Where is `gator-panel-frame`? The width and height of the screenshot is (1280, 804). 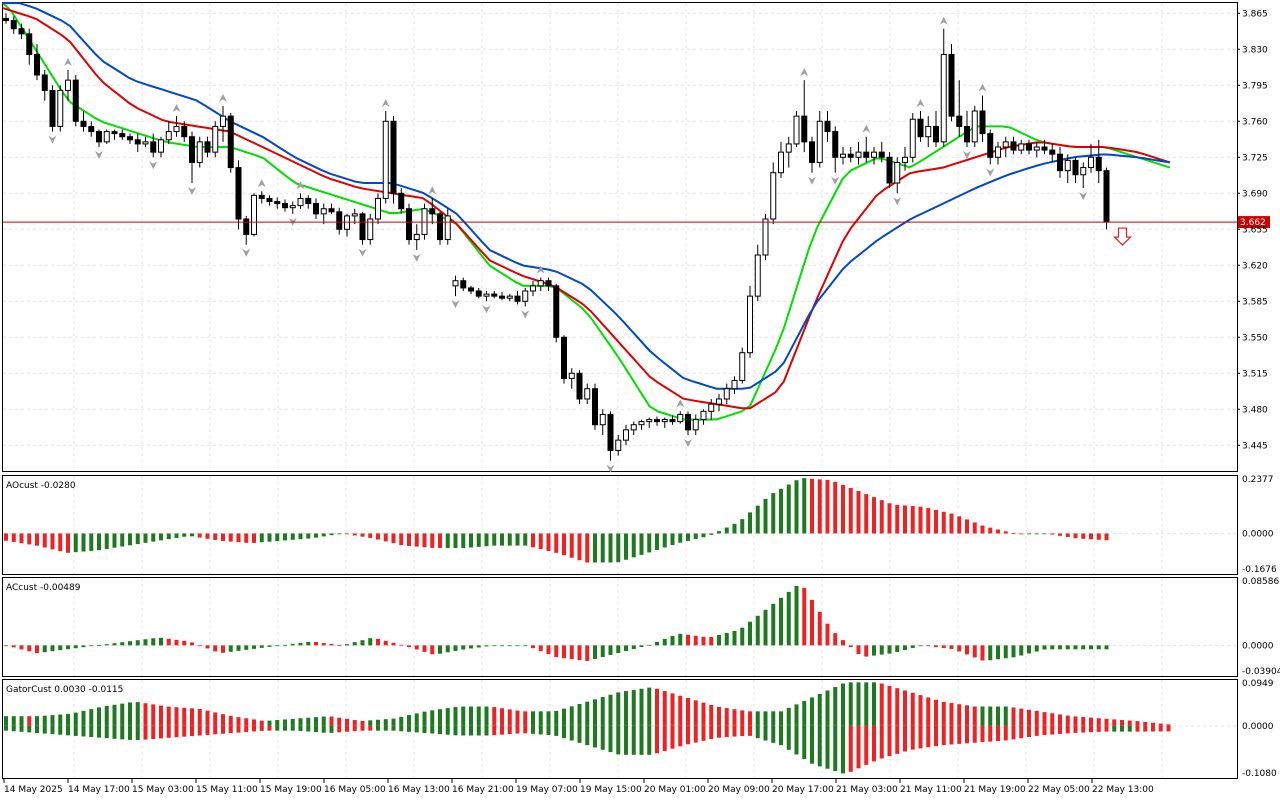
gator-panel-frame is located at coordinates (620, 729).